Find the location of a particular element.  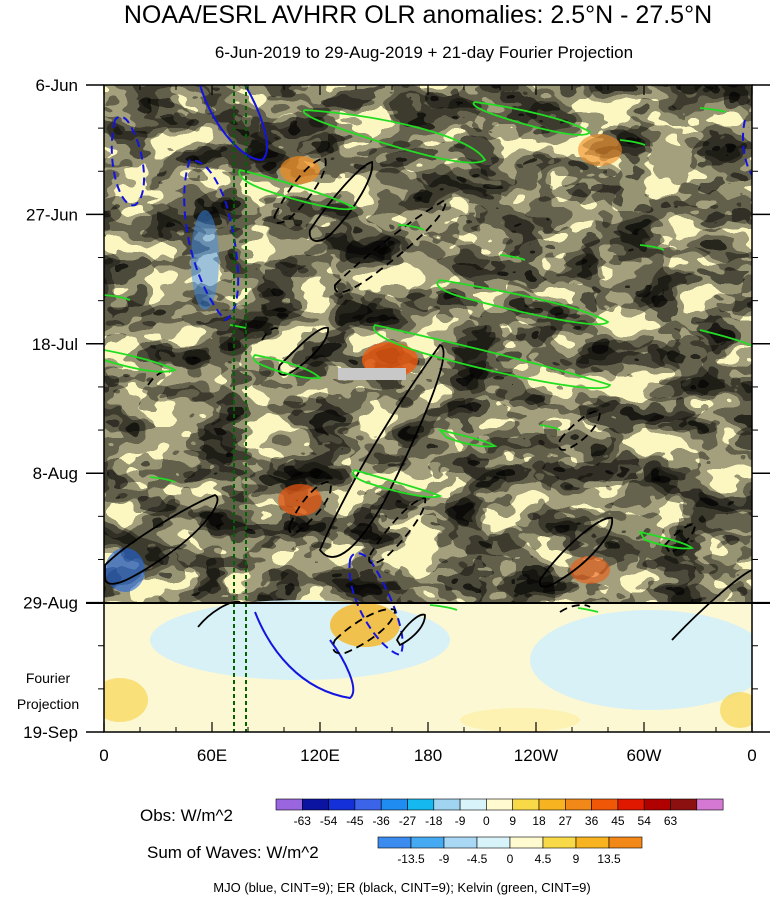

x-tick-label: 60E is located at coordinates (212, 755).